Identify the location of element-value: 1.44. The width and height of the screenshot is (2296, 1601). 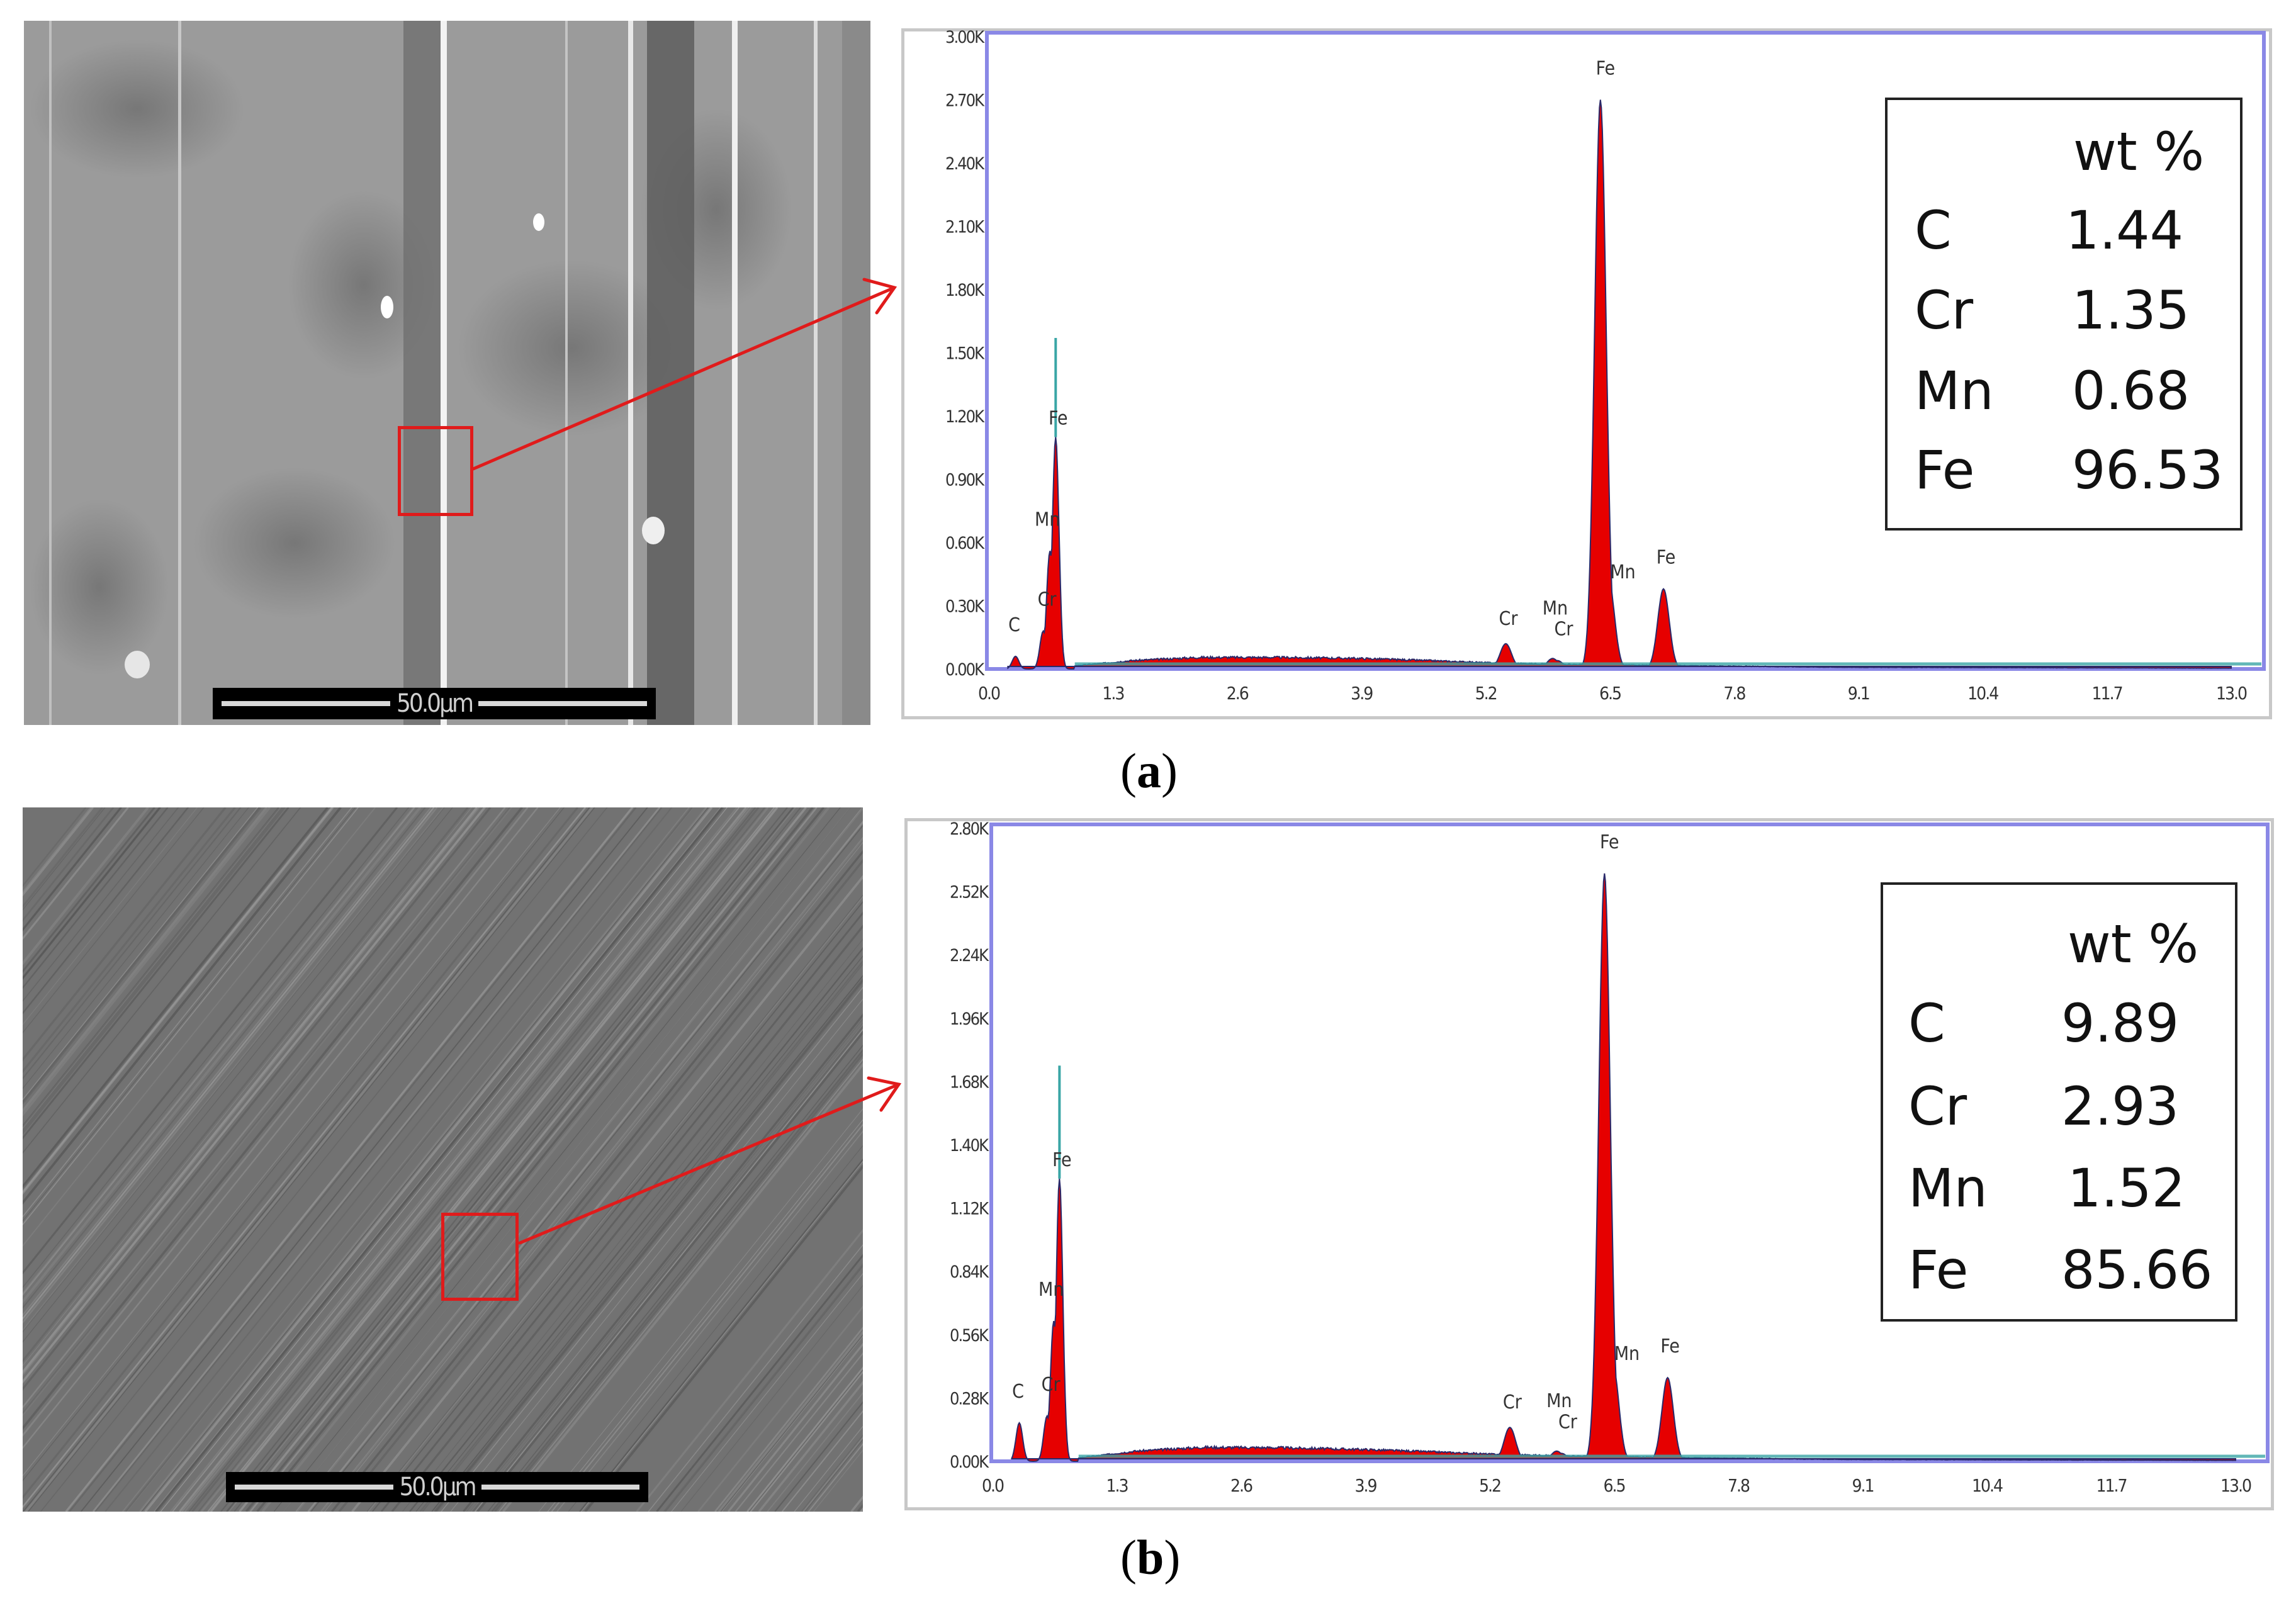
(2125, 230).